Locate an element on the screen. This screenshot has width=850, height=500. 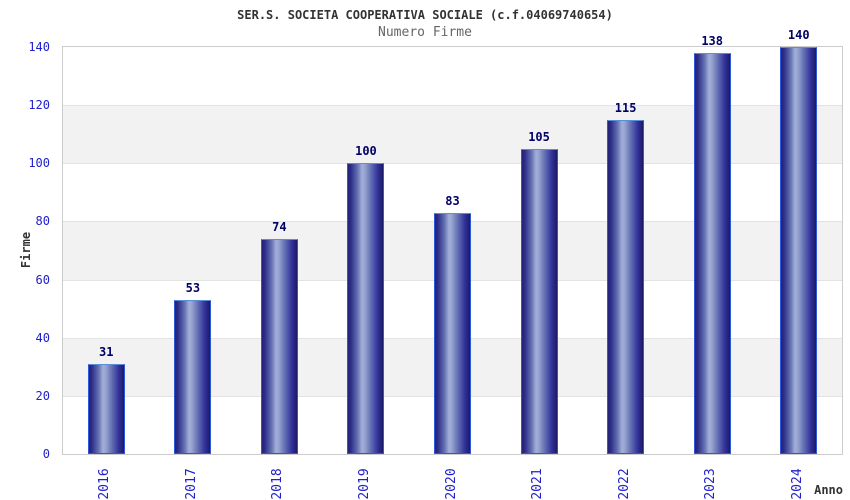
x-tick-label-2021: 2021 is located at coordinates (538, 484).